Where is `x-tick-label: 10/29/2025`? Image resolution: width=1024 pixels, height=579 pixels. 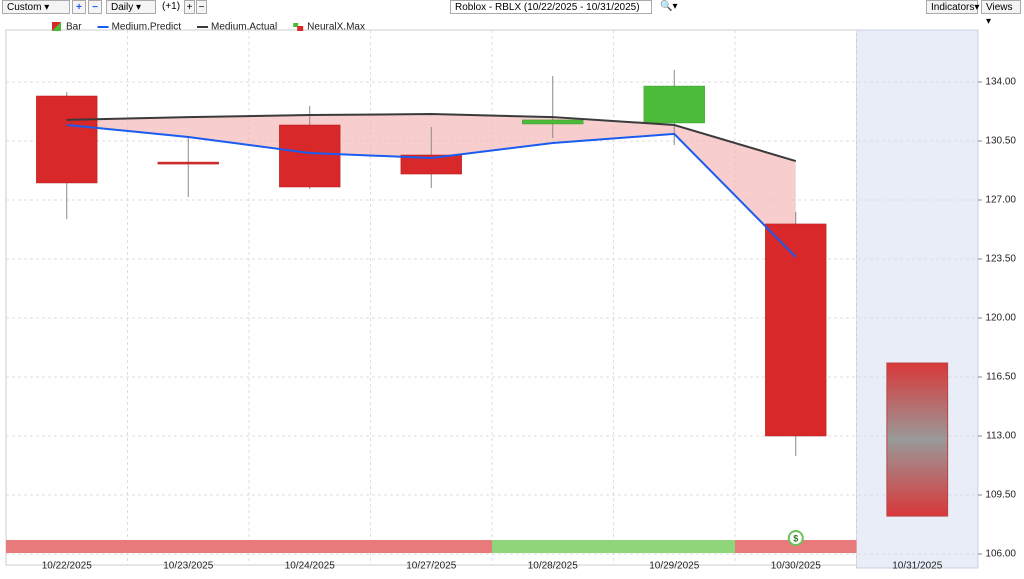 x-tick-label: 10/29/2025 is located at coordinates (674, 566).